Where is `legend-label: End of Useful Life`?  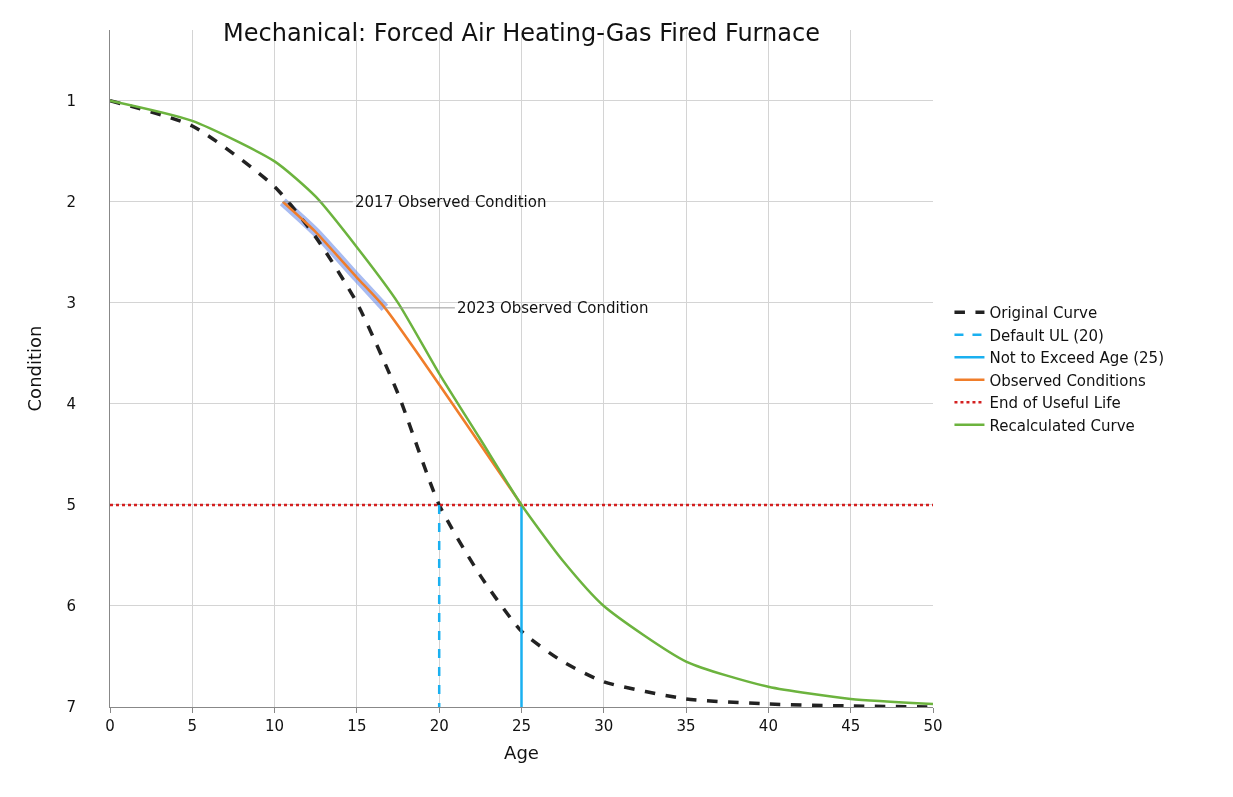 legend-label: End of Useful Life is located at coordinates (1055, 403).